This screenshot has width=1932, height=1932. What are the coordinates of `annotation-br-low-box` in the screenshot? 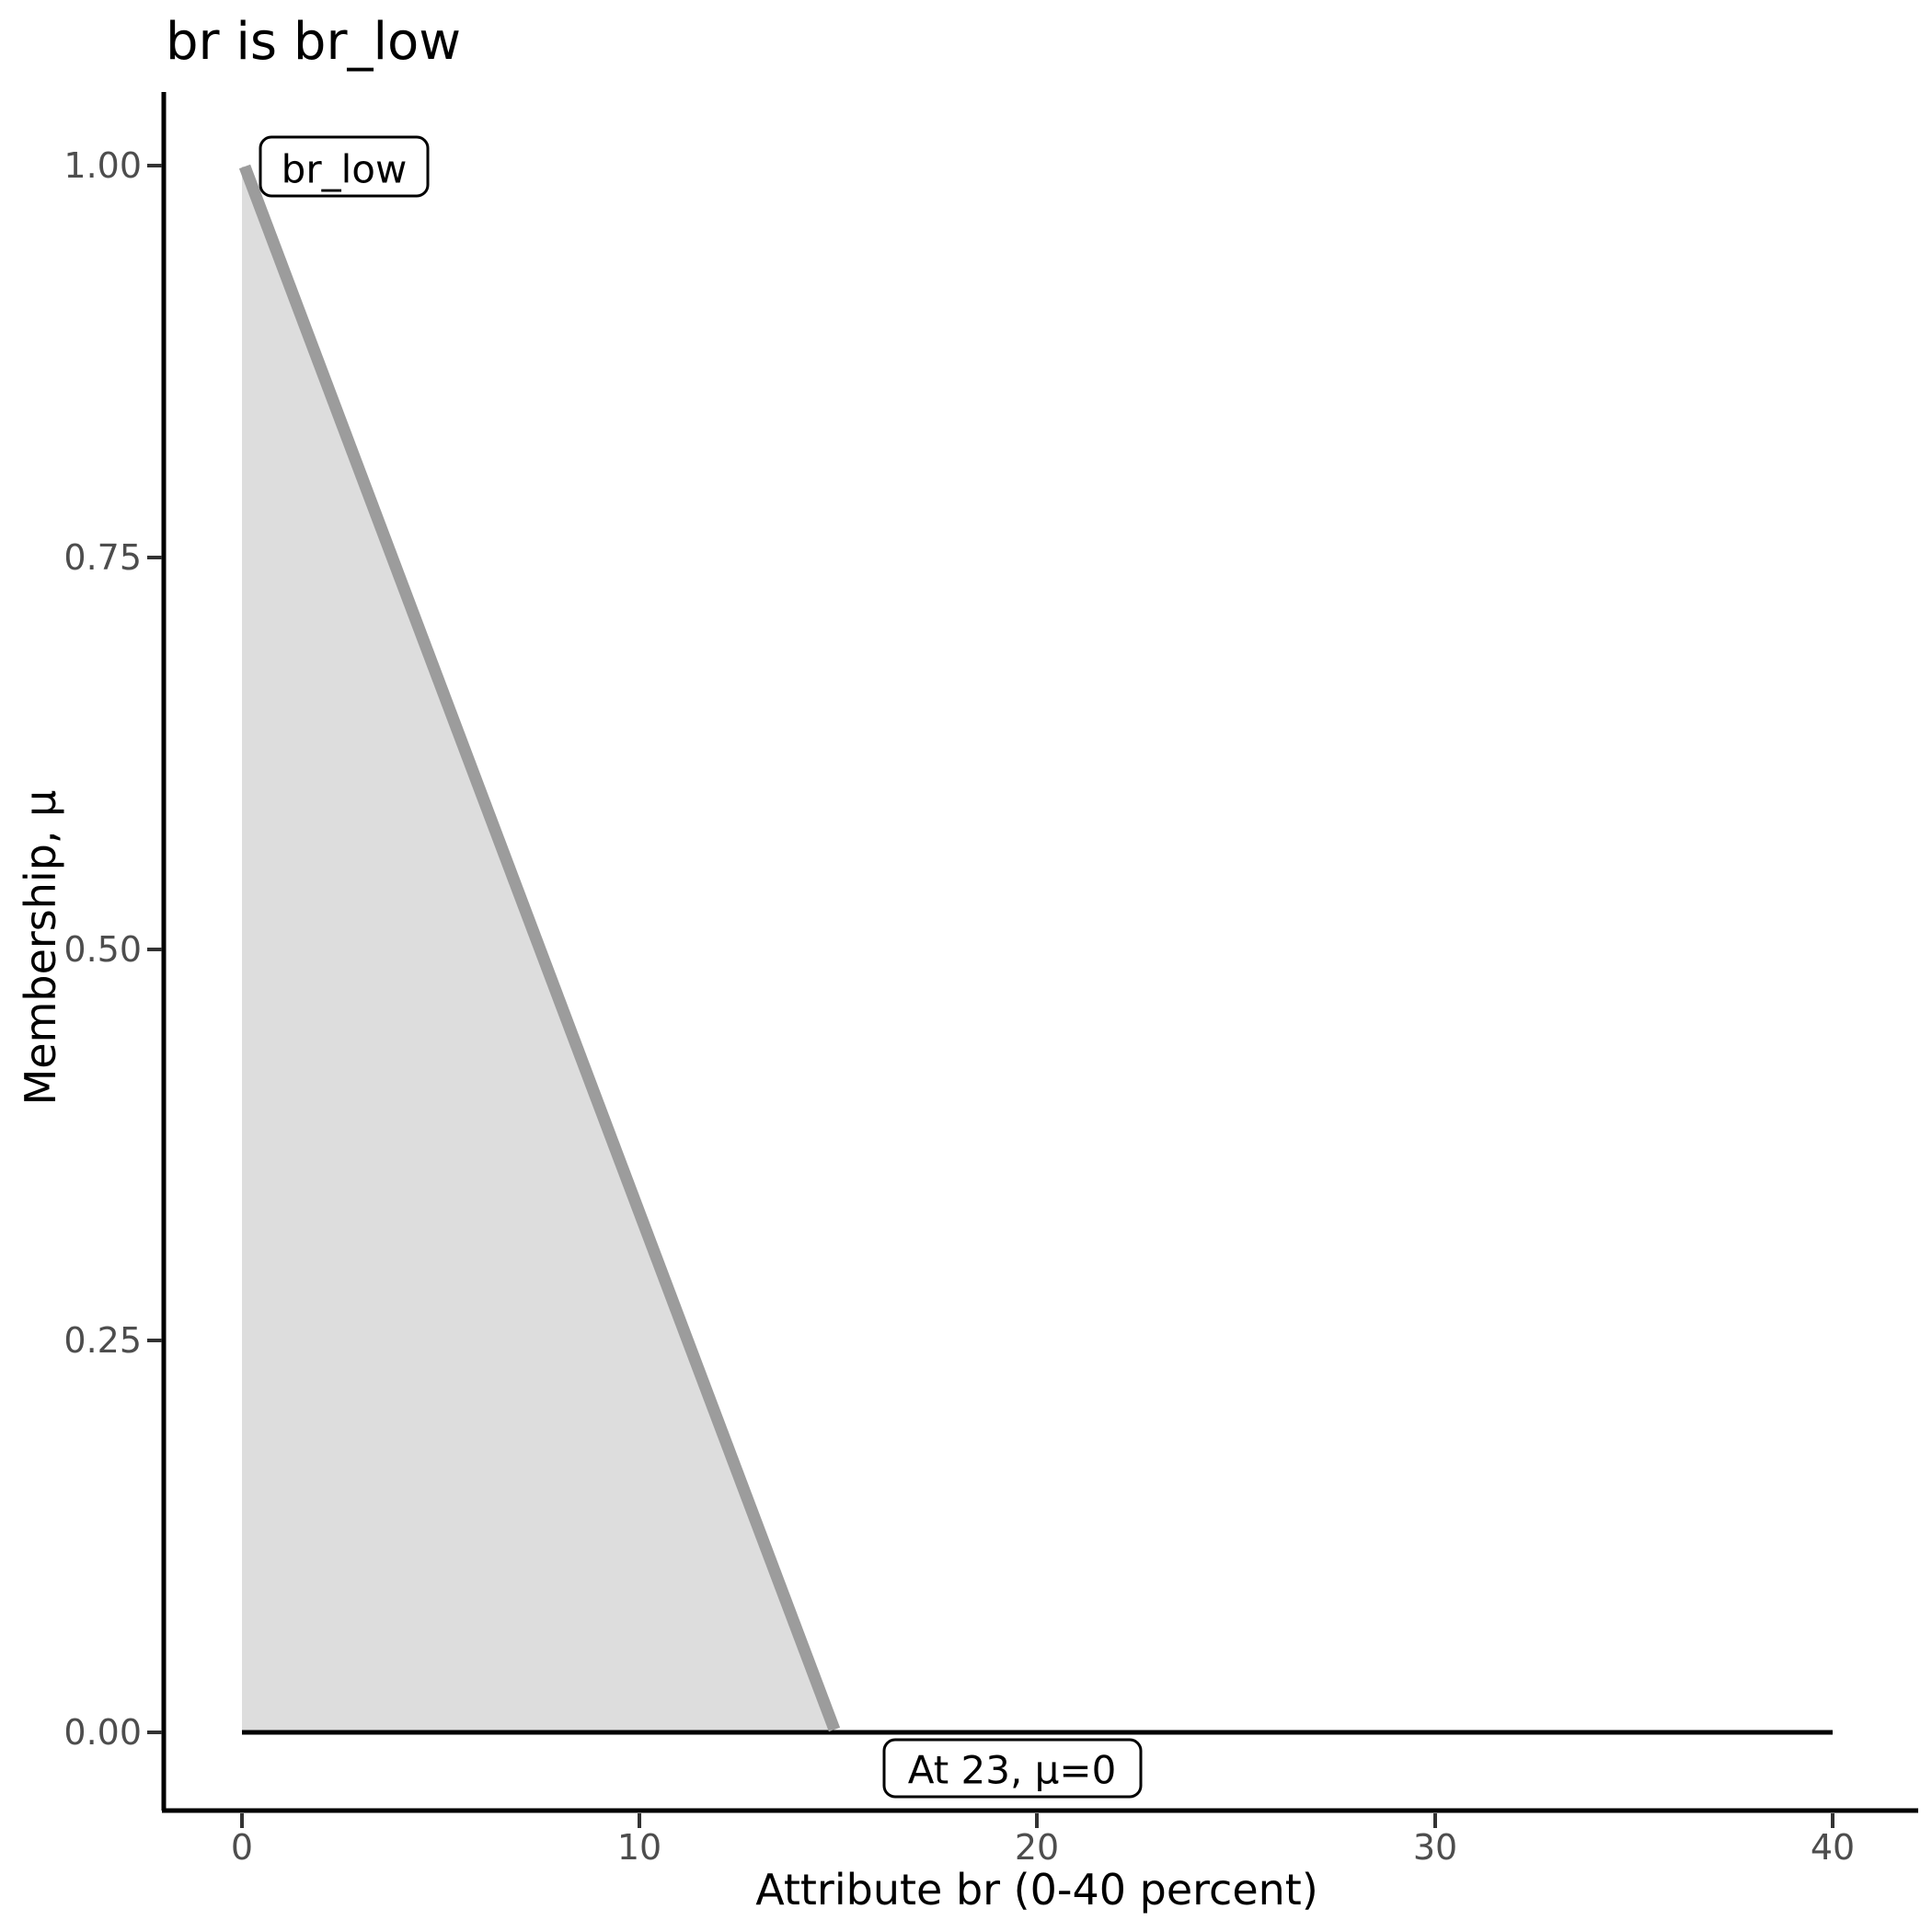 It's located at (344, 166).